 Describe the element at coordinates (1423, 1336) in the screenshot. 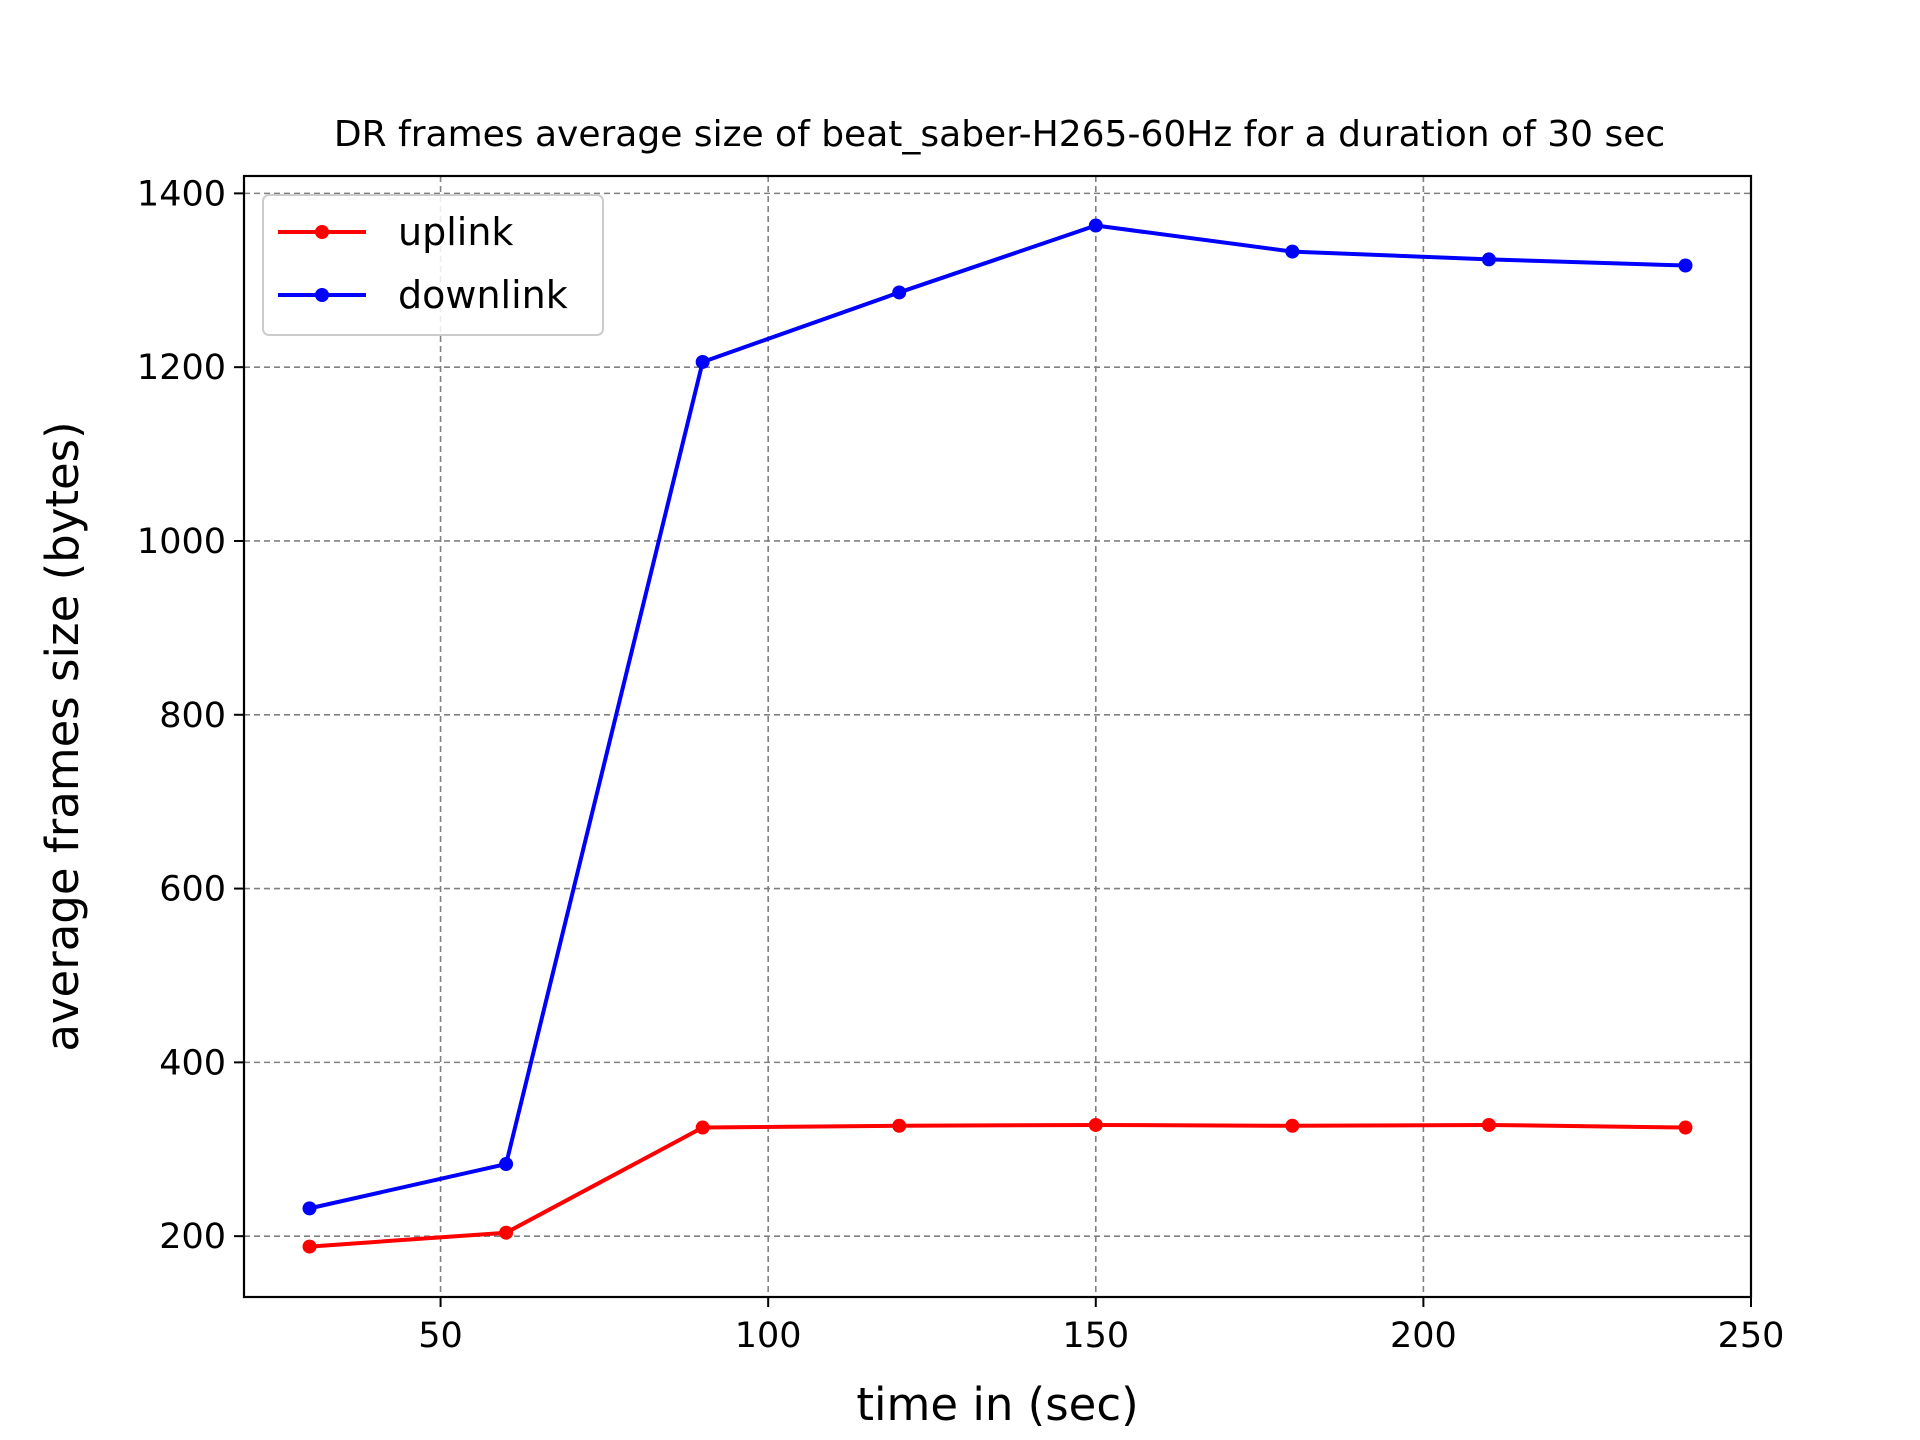

I see `x-tick-label: 200` at that location.